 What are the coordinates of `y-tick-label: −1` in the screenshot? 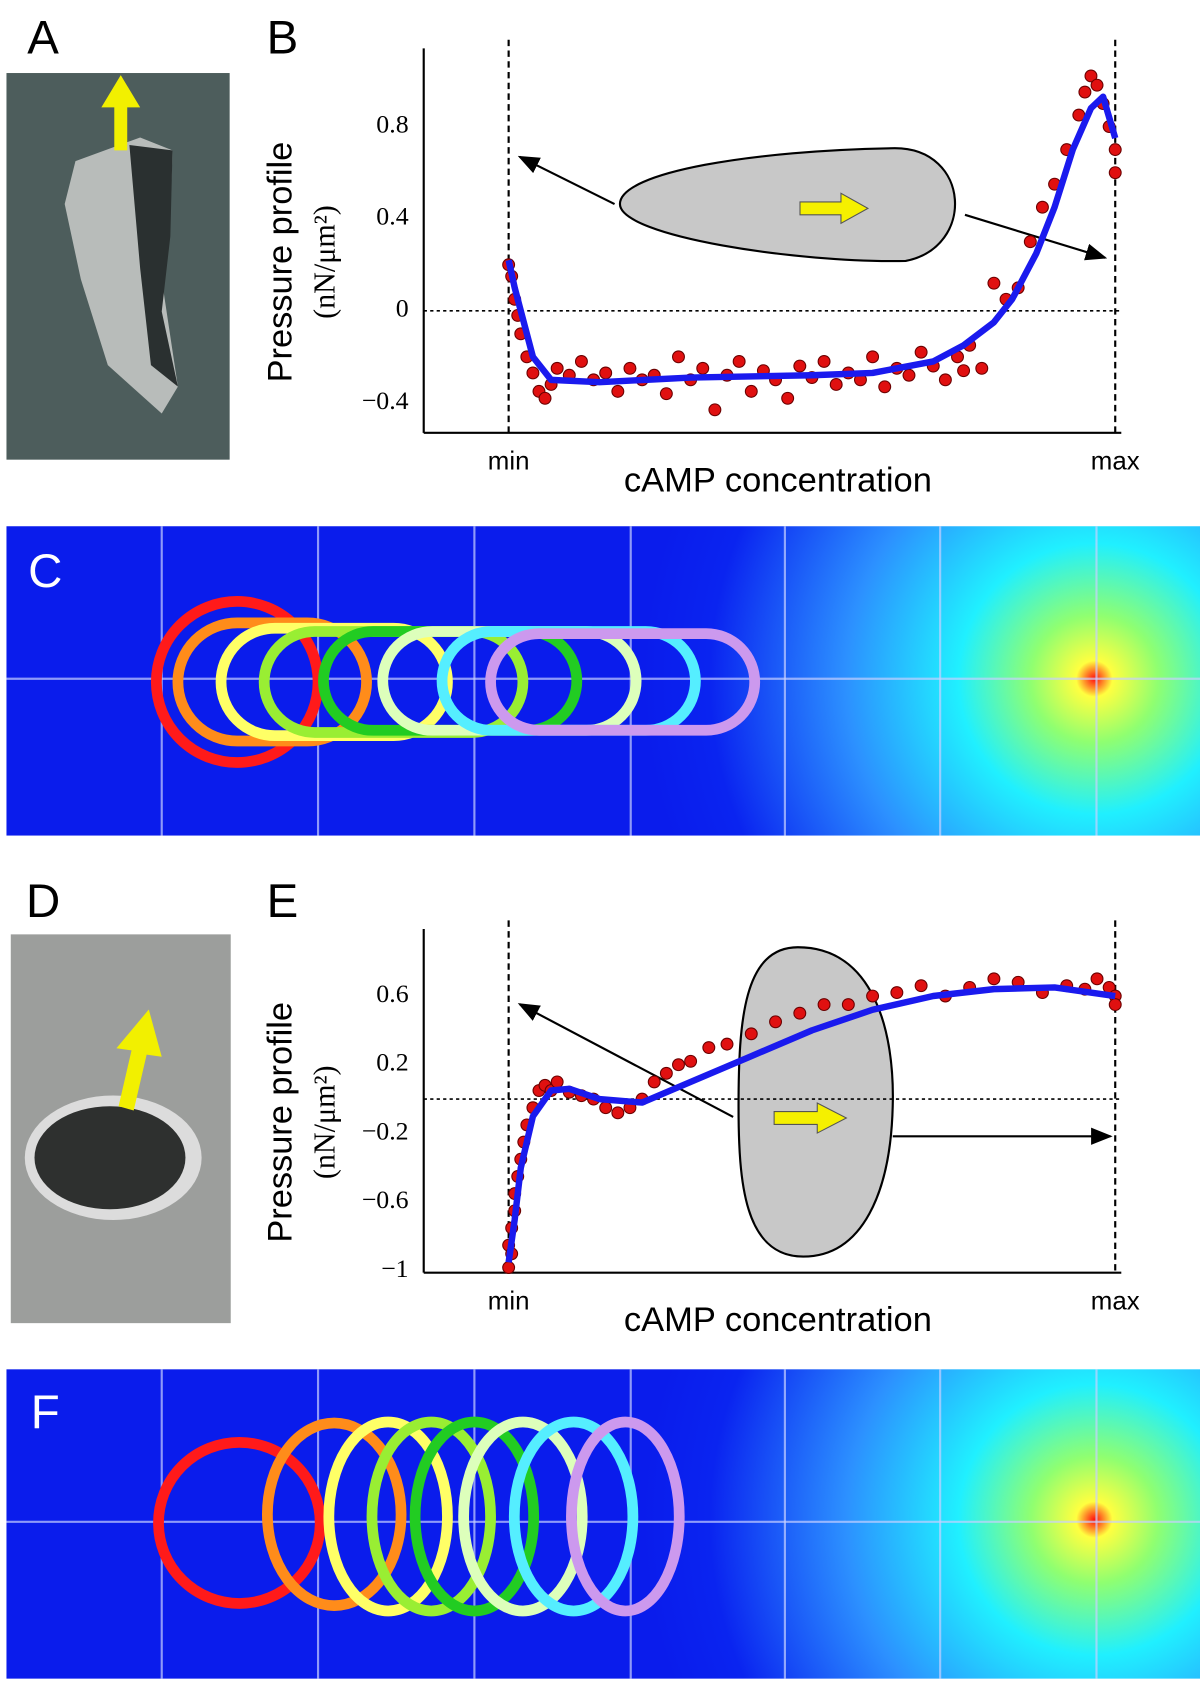 It's located at (395, 1268).